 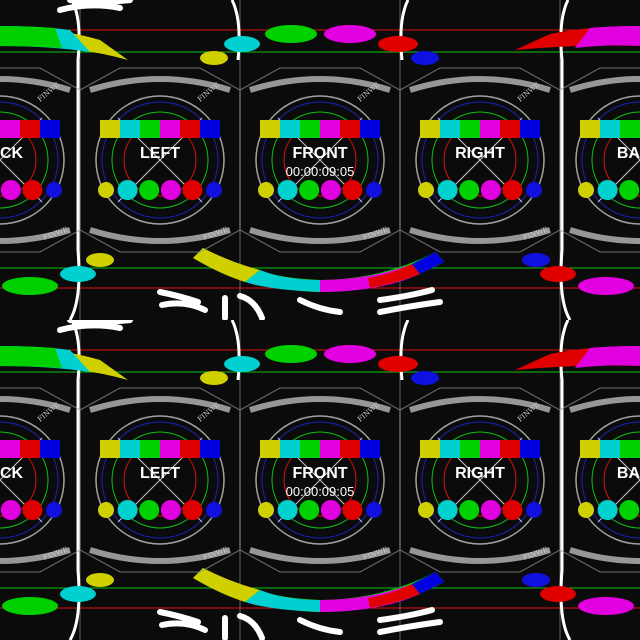 What do you see at coordinates (320, 171) in the screenshot?
I see `view-timecode: 00:00:09:05` at bounding box center [320, 171].